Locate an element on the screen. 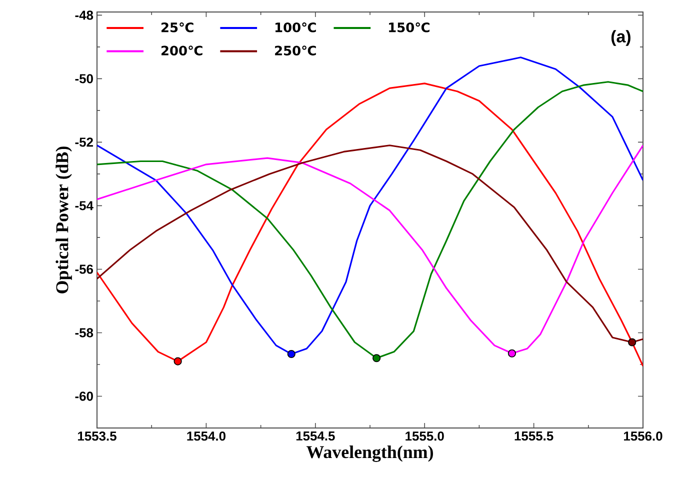 The width and height of the screenshot is (689, 492). y-tick-label: -58 is located at coordinates (84, 333).